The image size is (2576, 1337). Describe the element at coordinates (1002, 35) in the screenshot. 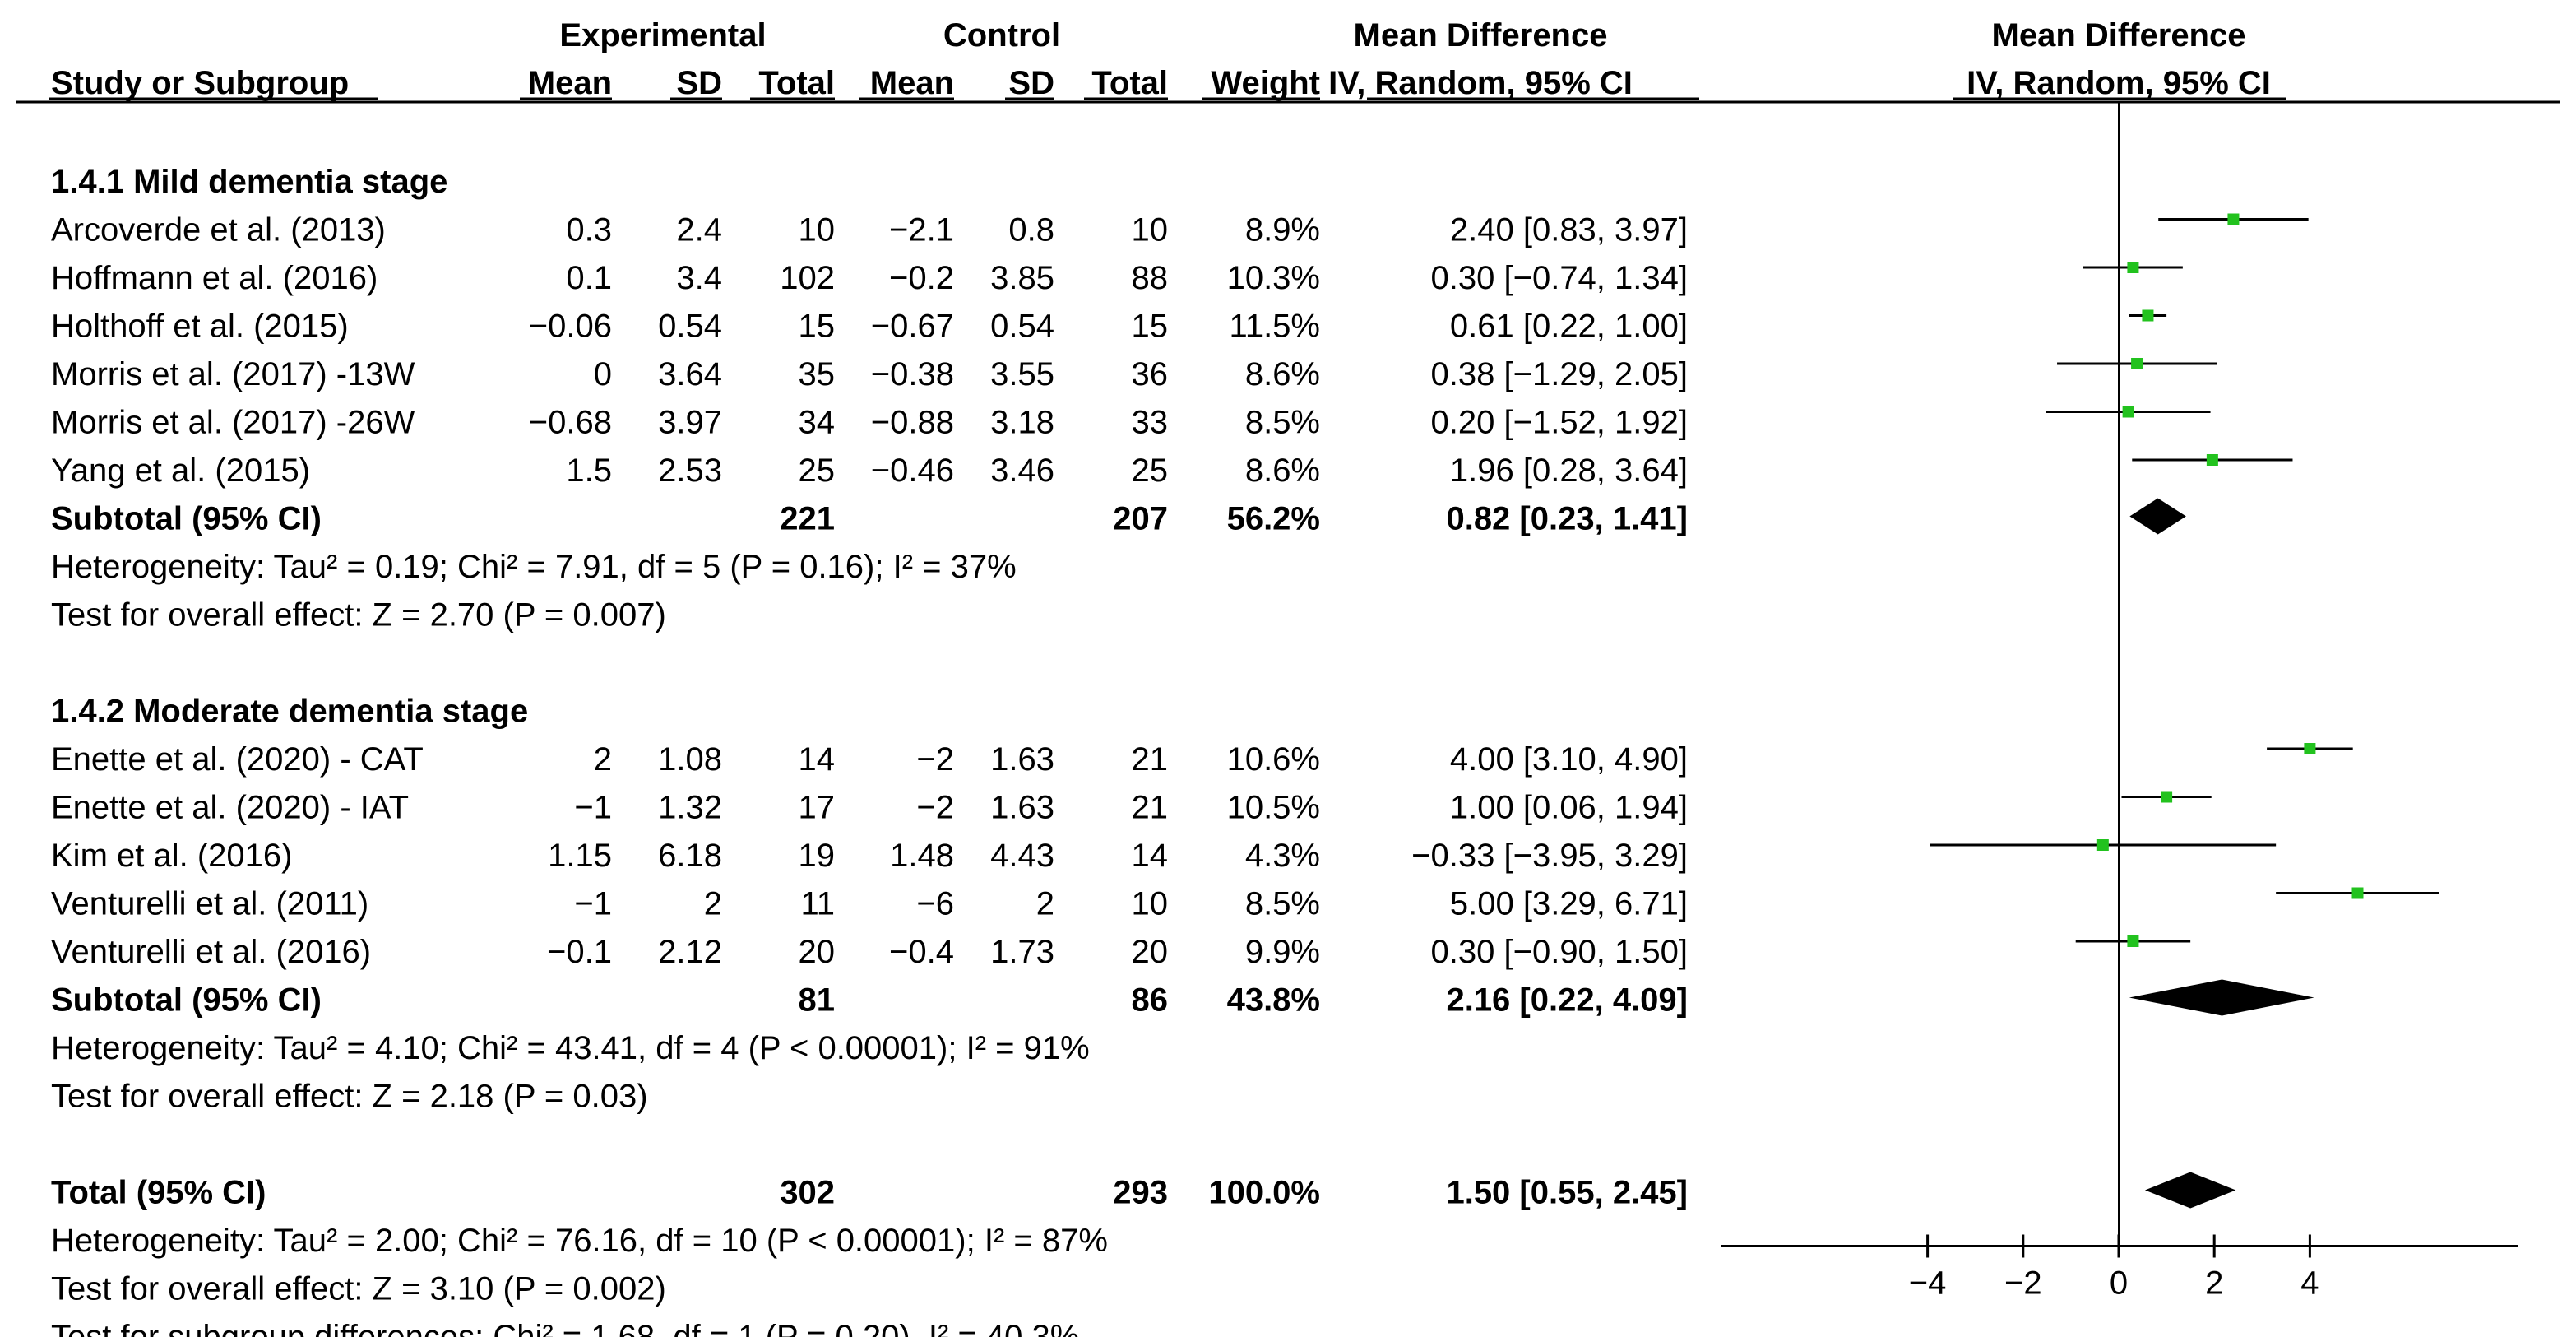

I see `header-control: Control` at that location.